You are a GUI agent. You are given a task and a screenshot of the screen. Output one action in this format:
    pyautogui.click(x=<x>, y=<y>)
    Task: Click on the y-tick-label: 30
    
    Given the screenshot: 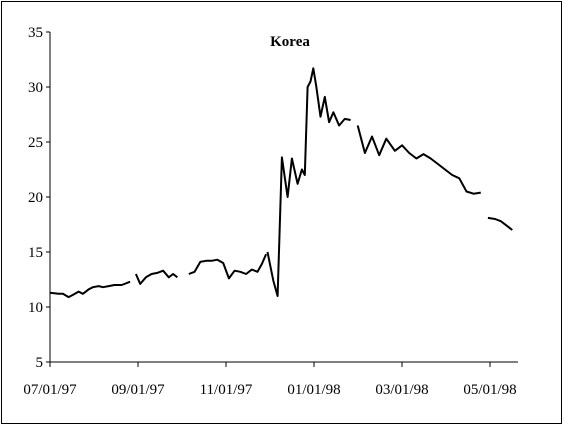 What is the action you would take?
    pyautogui.click(x=35, y=88)
    